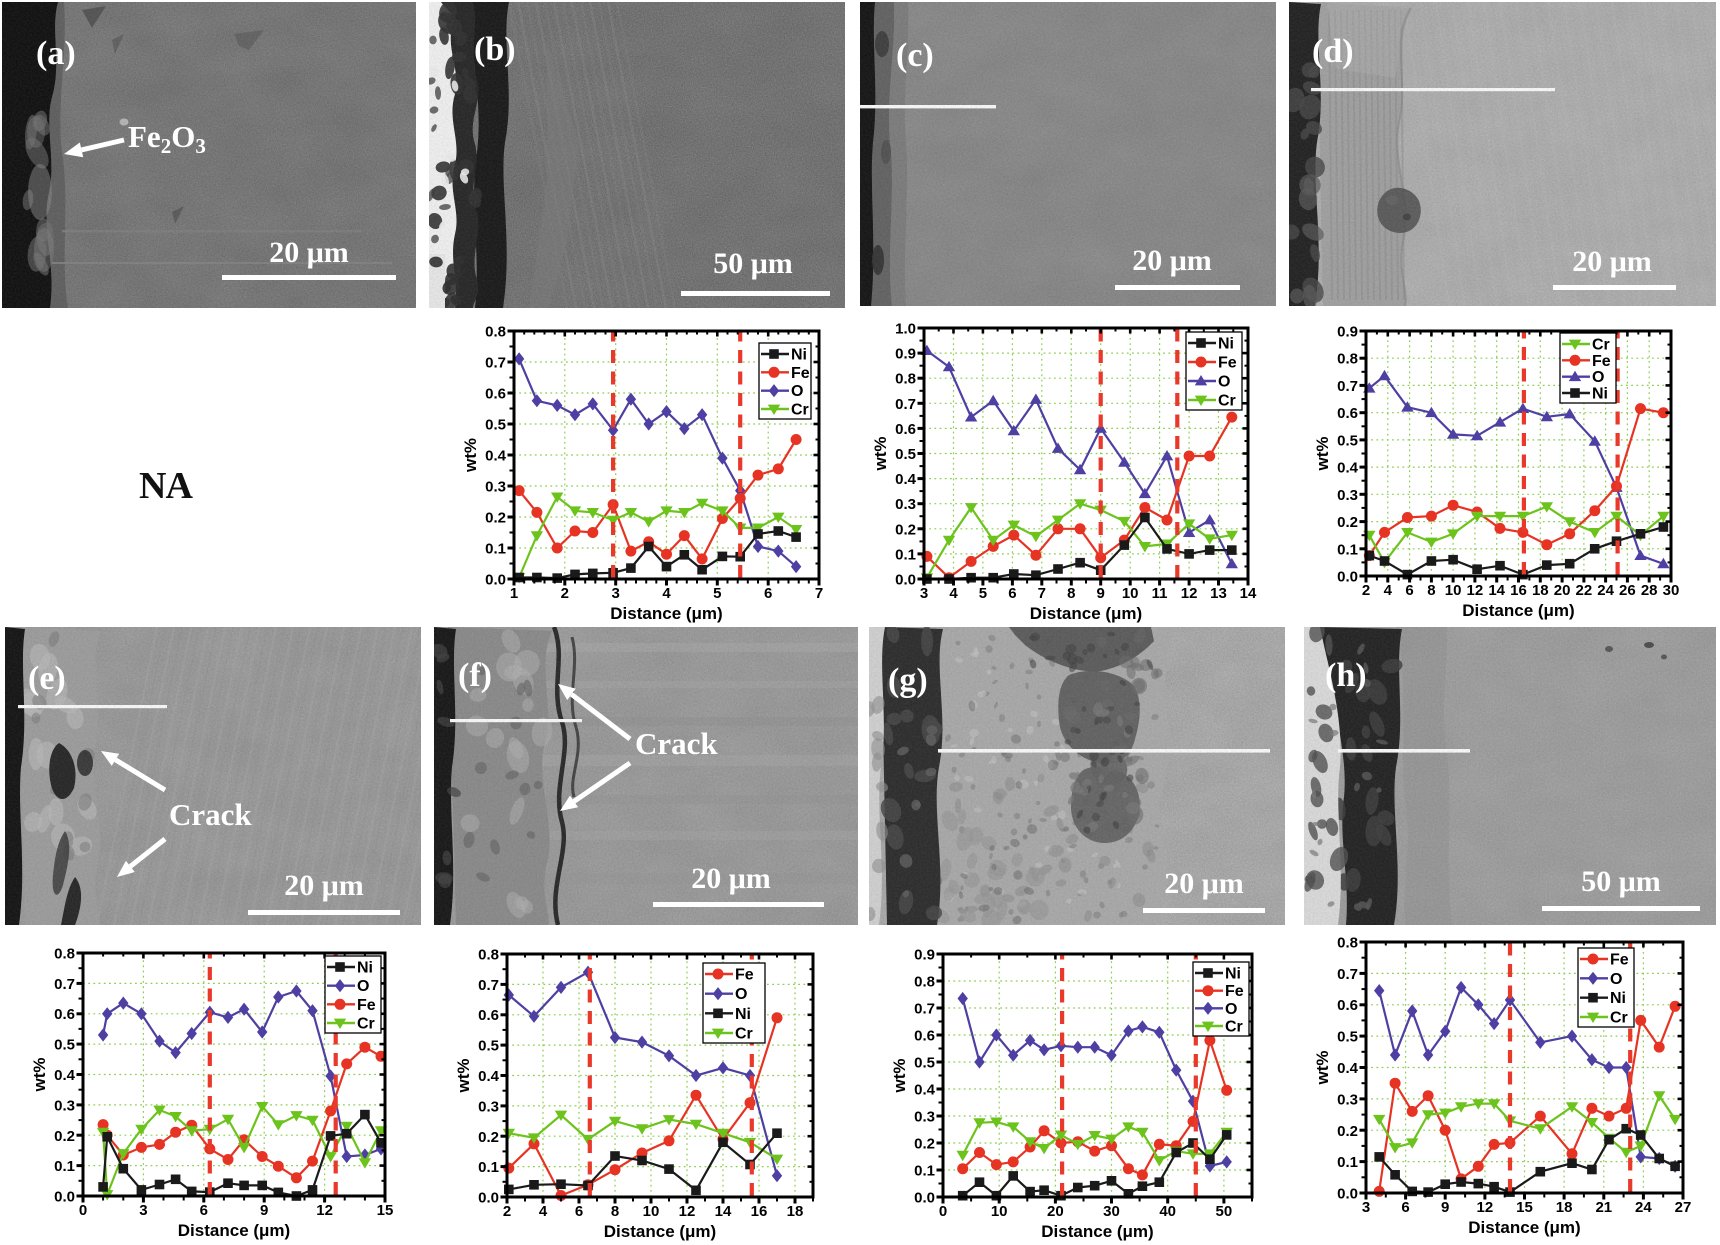 This screenshot has width=1720, height=1245. Describe the element at coordinates (1347, 332) in the screenshot. I see `svg-text: 0.9` at that location.